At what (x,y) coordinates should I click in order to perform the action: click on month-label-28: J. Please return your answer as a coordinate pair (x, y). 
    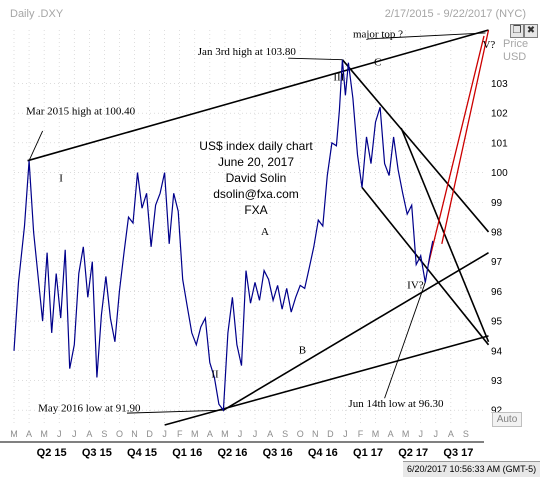
    Looking at the image, I should click on (436, 434).